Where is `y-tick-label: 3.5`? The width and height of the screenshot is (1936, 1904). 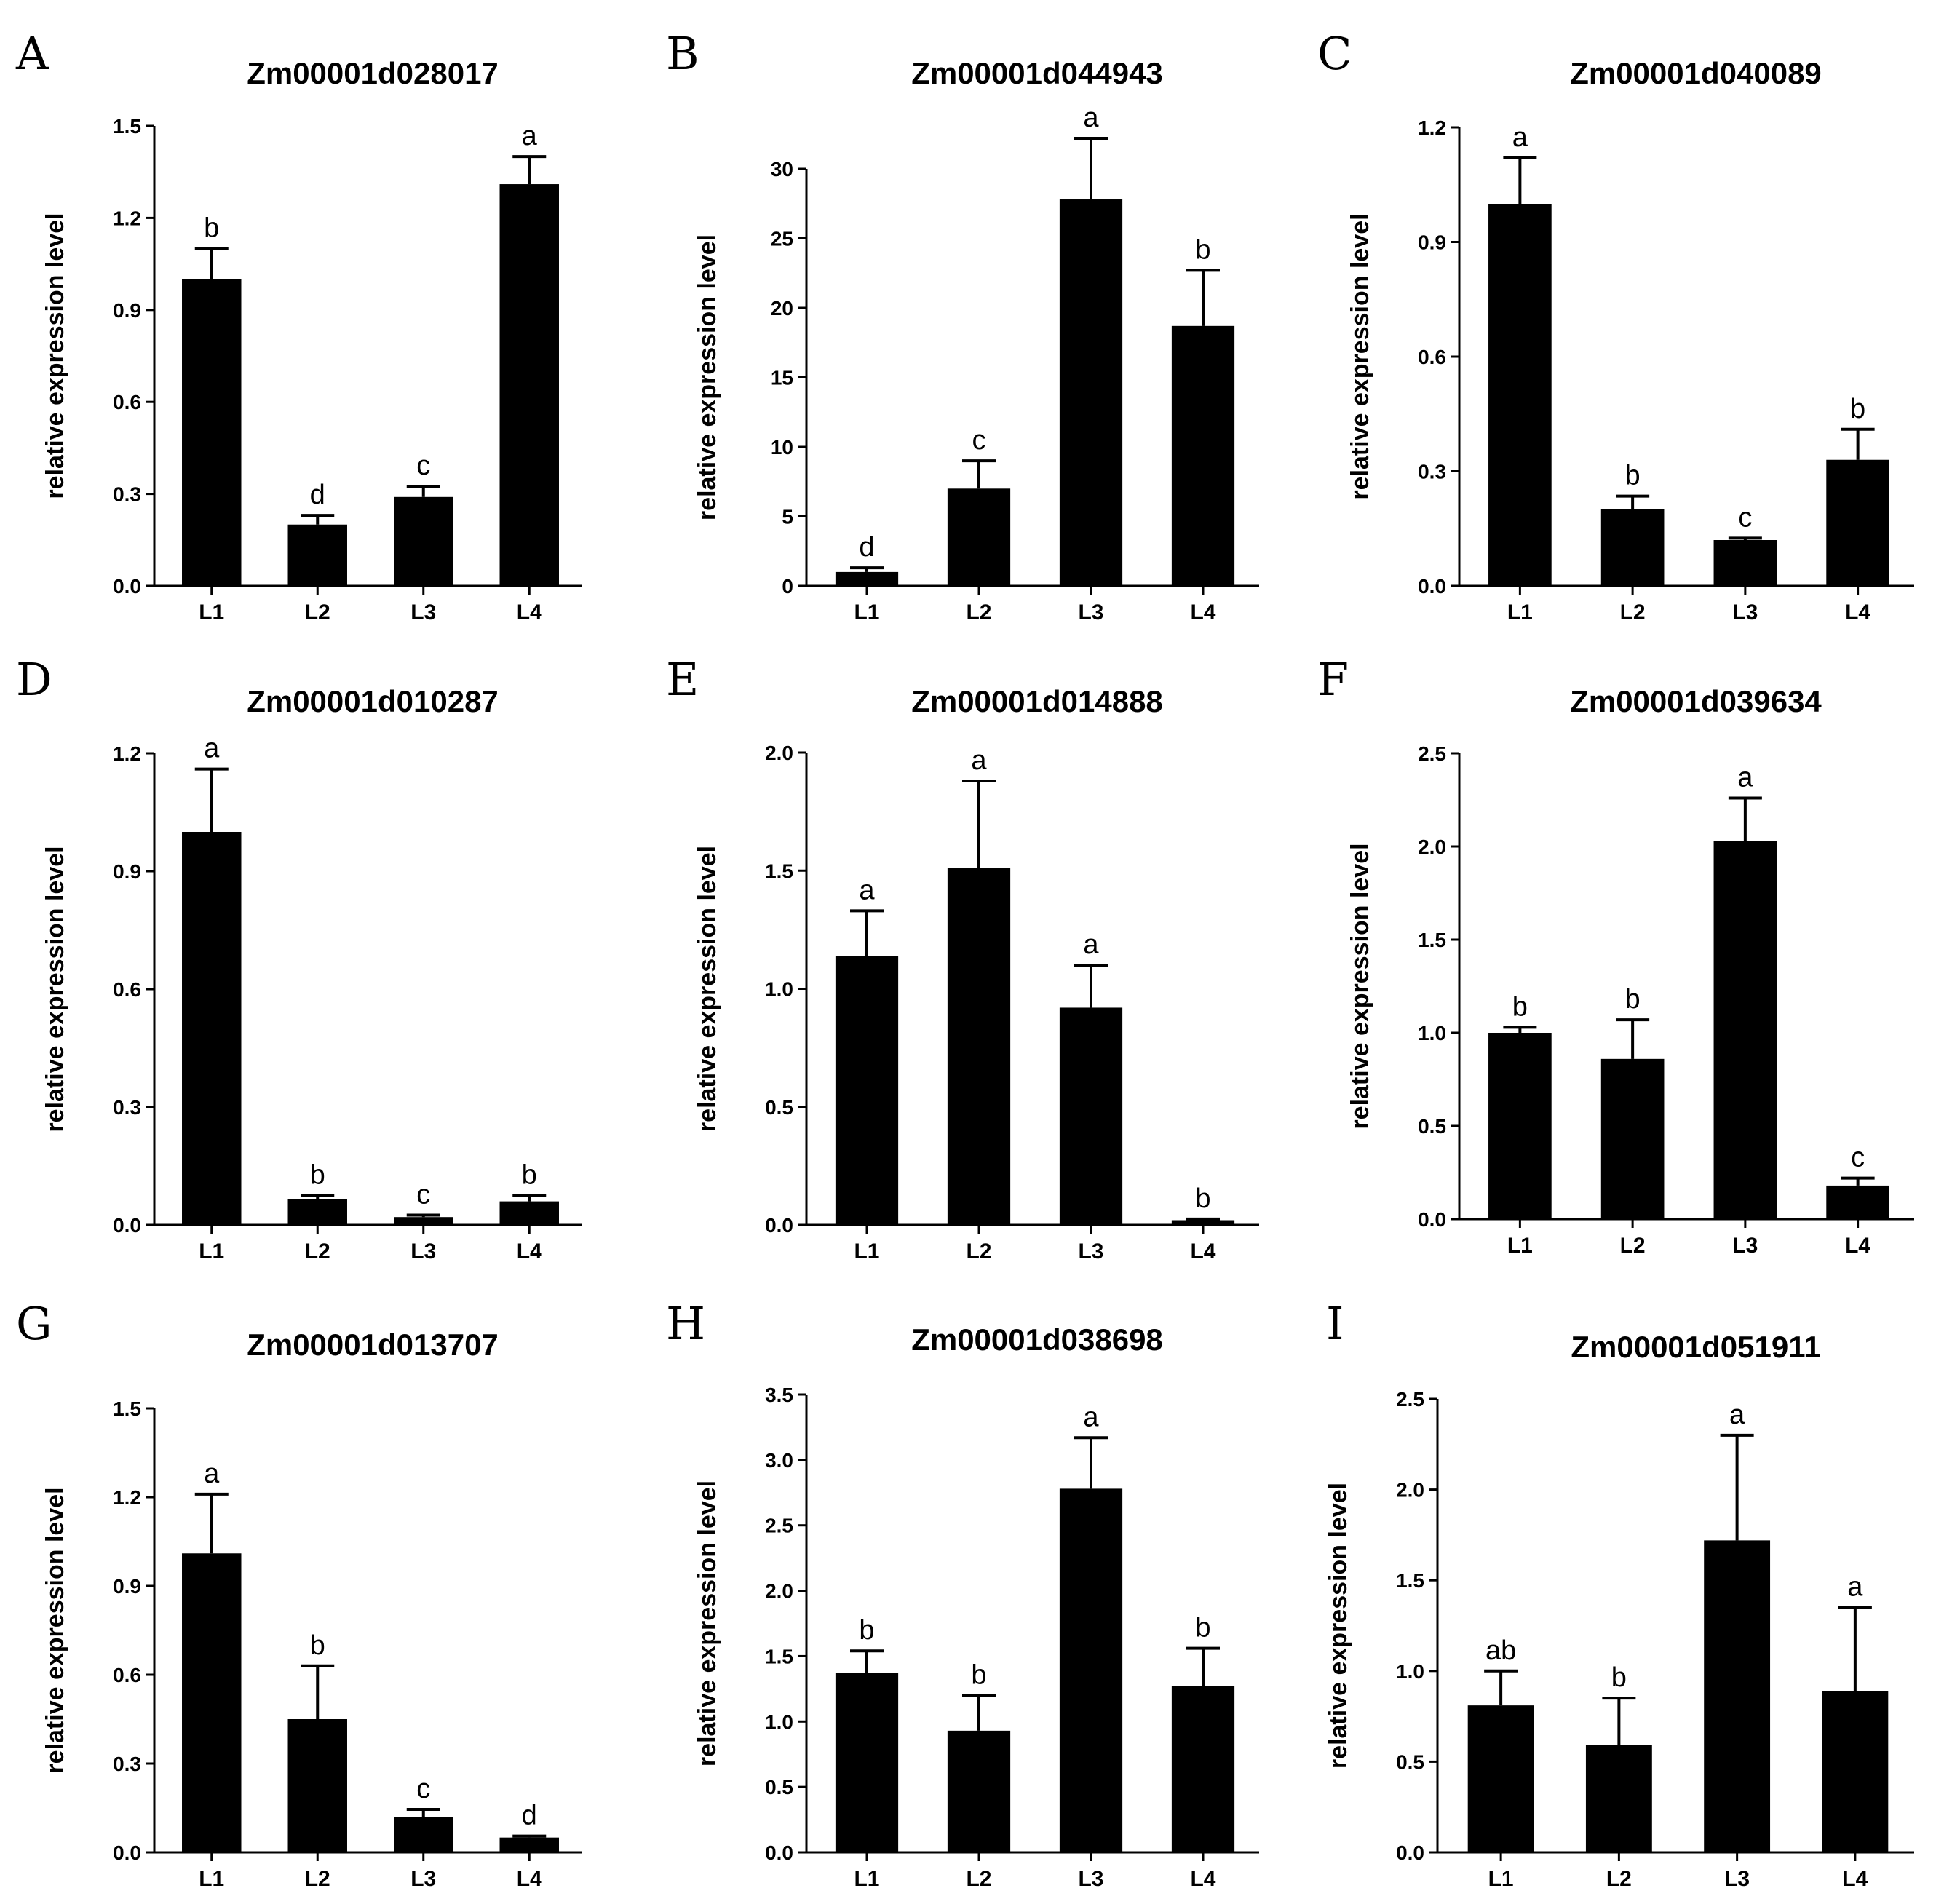 y-tick-label: 3.5 is located at coordinates (779, 1395).